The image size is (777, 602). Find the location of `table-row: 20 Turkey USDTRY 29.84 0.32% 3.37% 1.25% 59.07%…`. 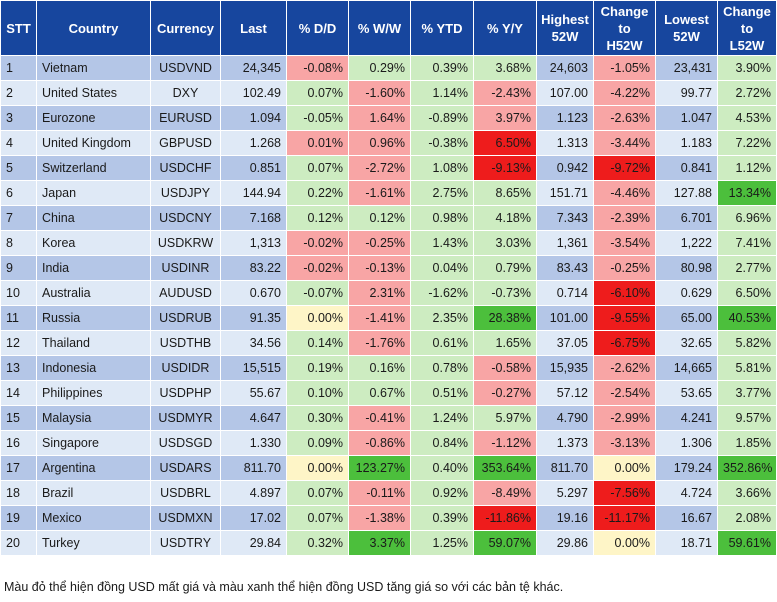

table-row: 20 Turkey USDTRY 29.84 0.32% 3.37% 1.25% 59.07%… is located at coordinates (388, 543).